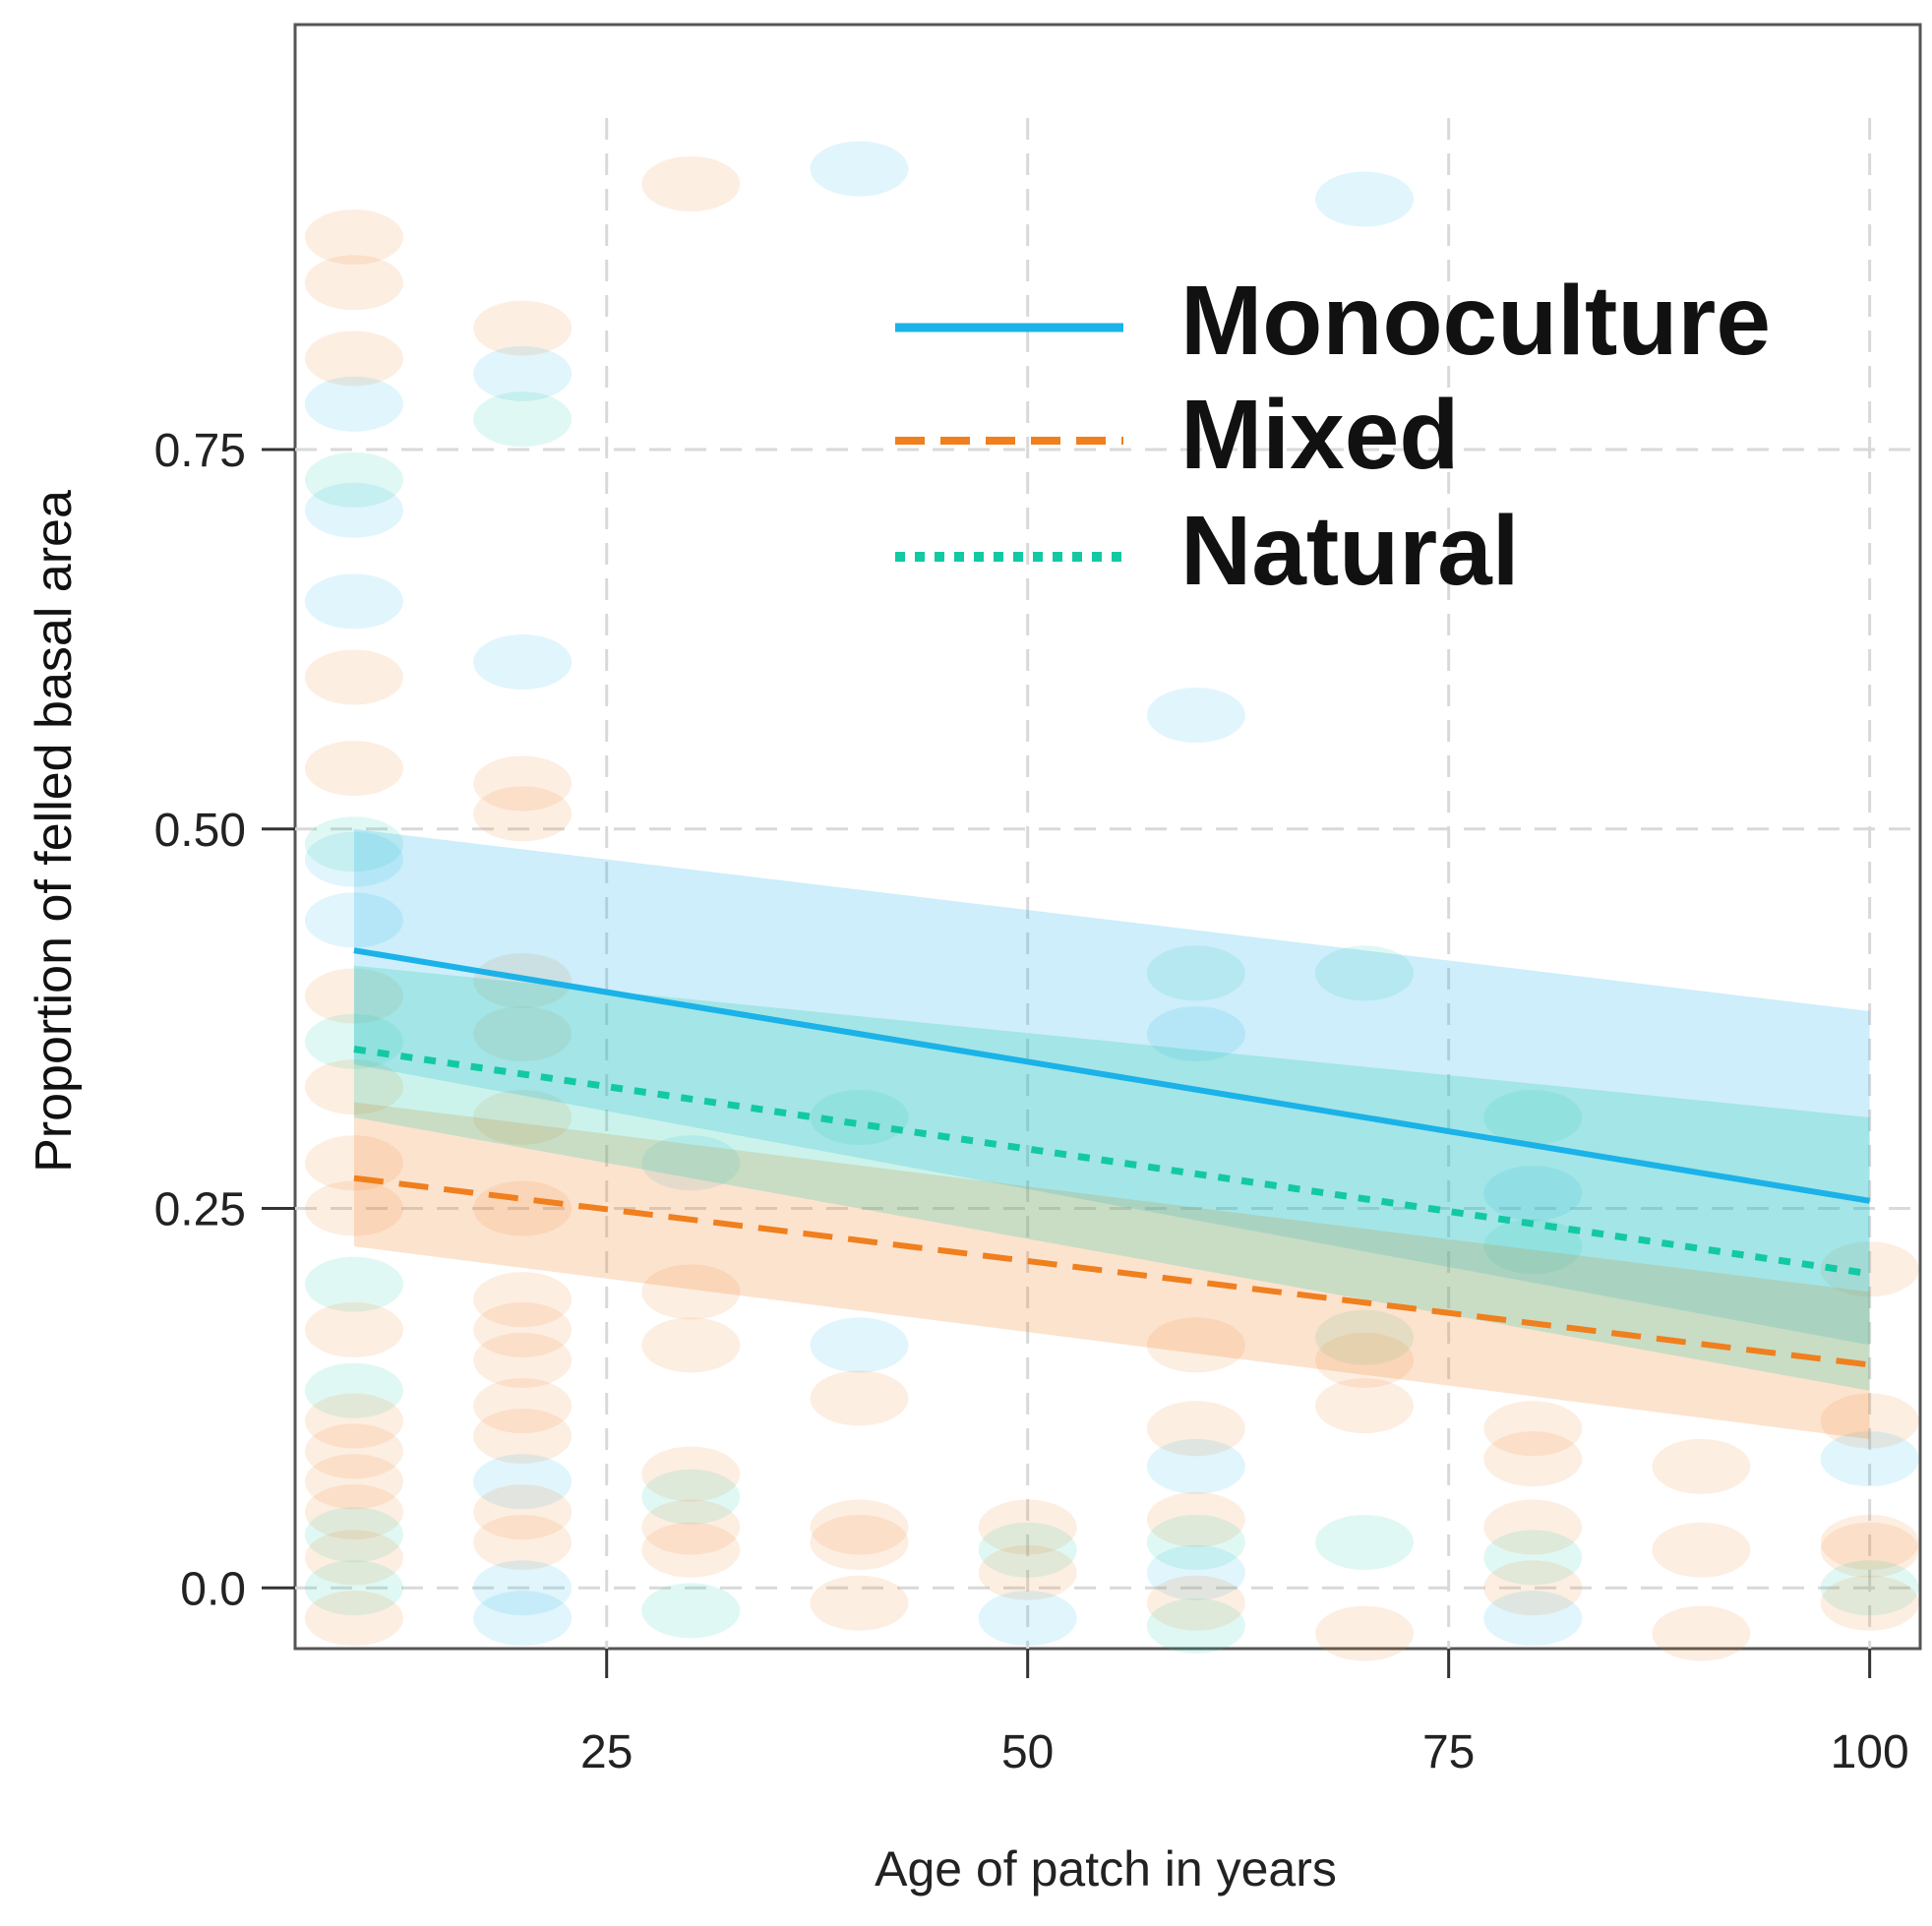 This screenshot has width=1932, height=1926. Describe the element at coordinates (213, 1589) in the screenshot. I see `y-tick-label-0: 0.0` at that location.